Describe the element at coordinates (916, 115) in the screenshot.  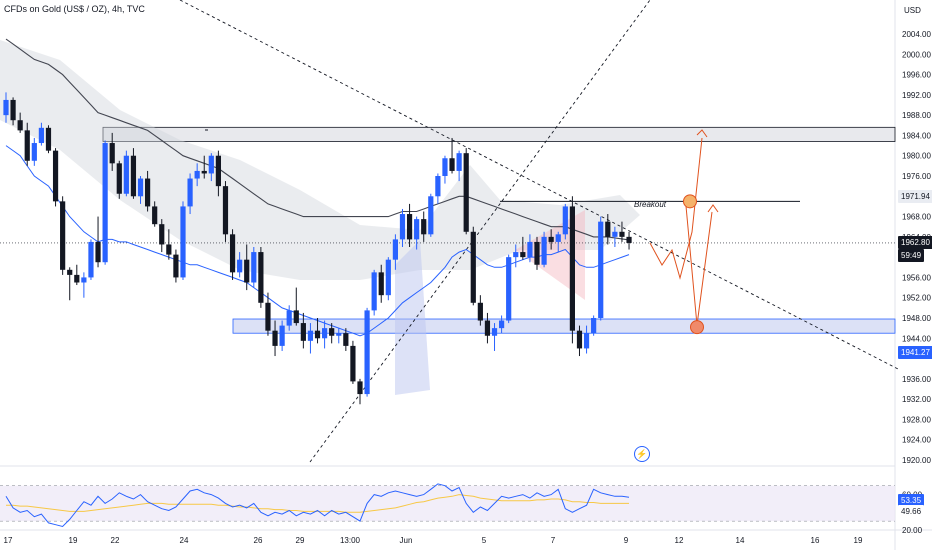
I see `price-tick-label: 1988.00` at that location.